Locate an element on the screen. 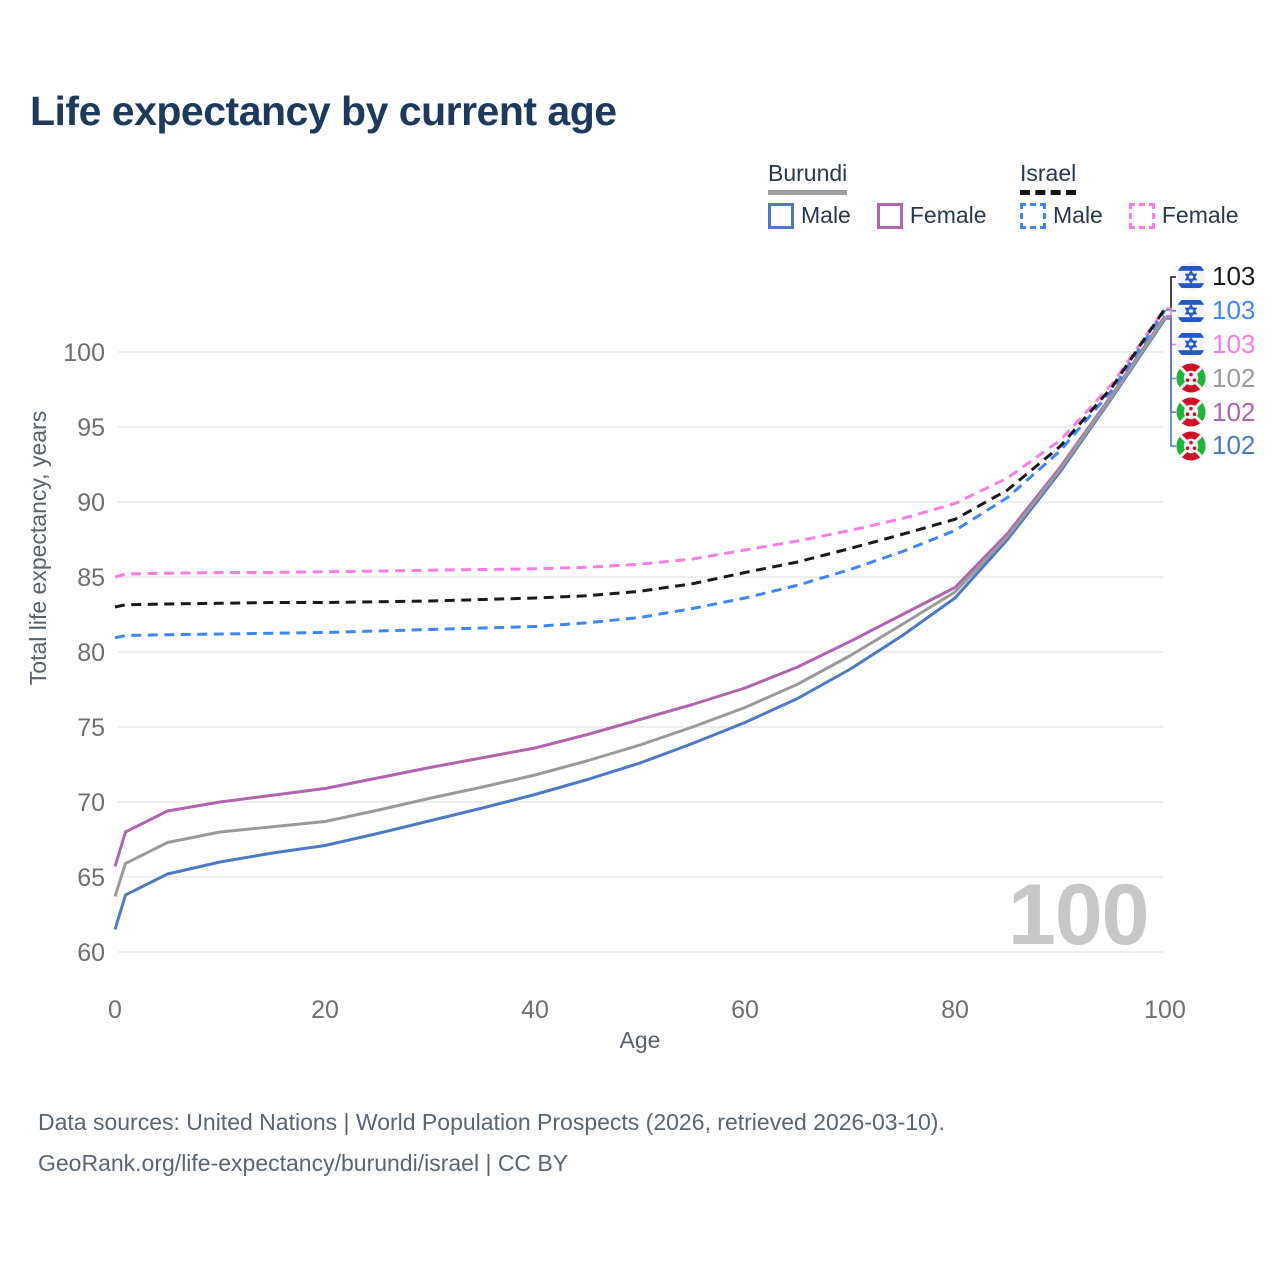 This screenshot has height=1280, width=1280. x-tick-label: 40 is located at coordinates (535, 1010).